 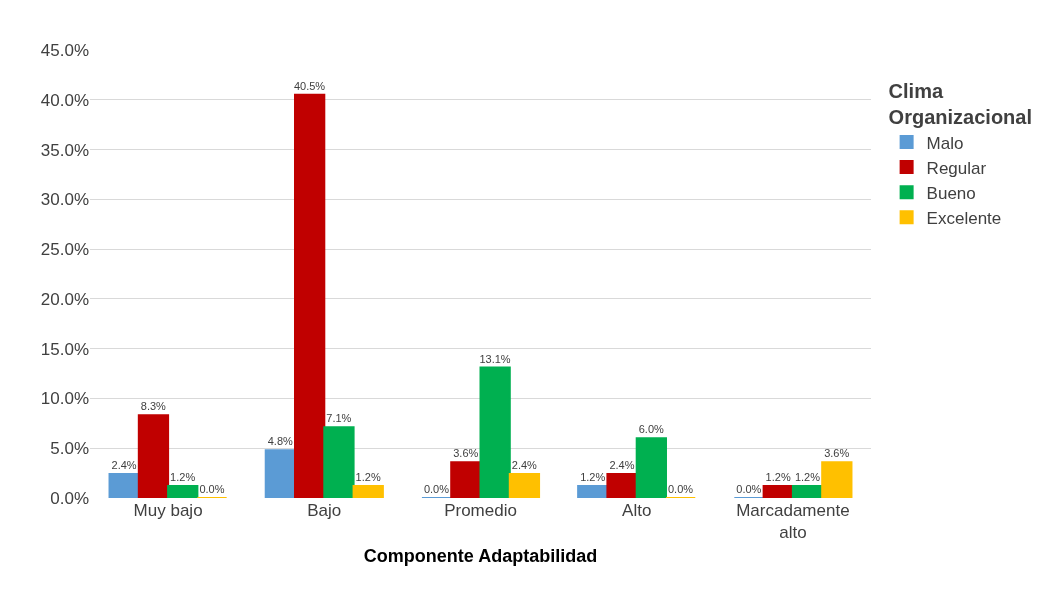 What do you see at coordinates (964, 218) in the screenshot?
I see `legend-label: Excelente` at bounding box center [964, 218].